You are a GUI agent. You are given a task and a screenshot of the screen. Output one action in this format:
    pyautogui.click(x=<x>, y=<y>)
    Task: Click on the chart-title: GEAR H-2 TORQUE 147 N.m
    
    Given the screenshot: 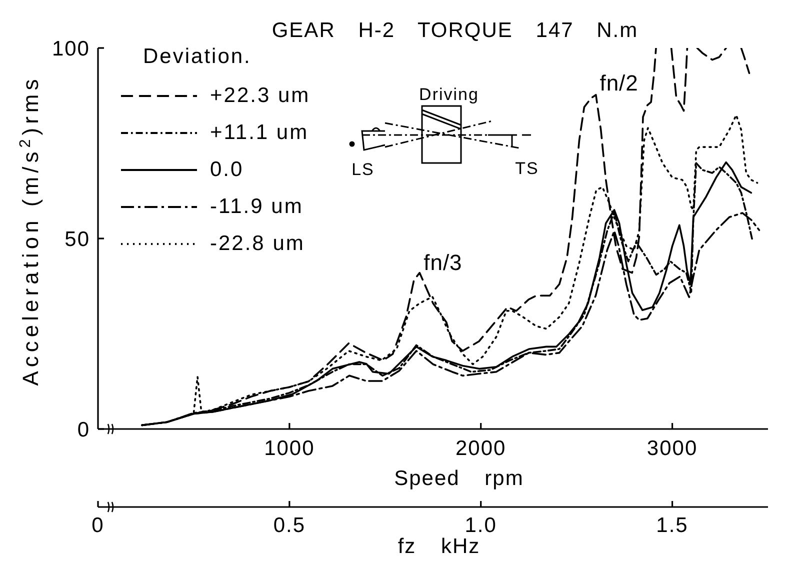 What is the action you would take?
    pyautogui.click(x=455, y=31)
    